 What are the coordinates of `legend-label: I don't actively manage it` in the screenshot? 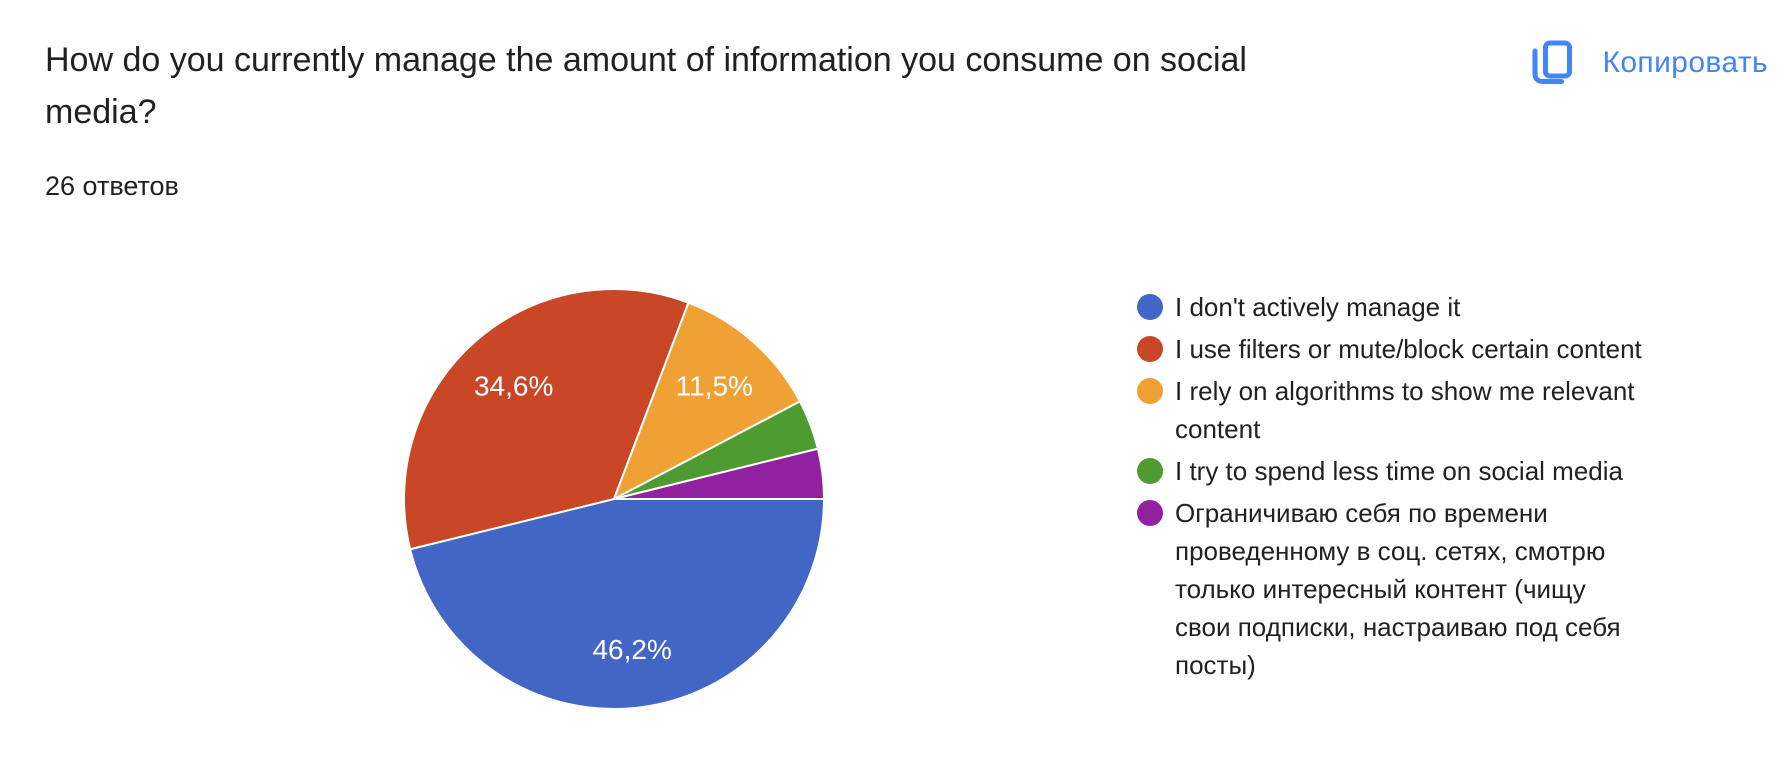 It's located at (1318, 307).